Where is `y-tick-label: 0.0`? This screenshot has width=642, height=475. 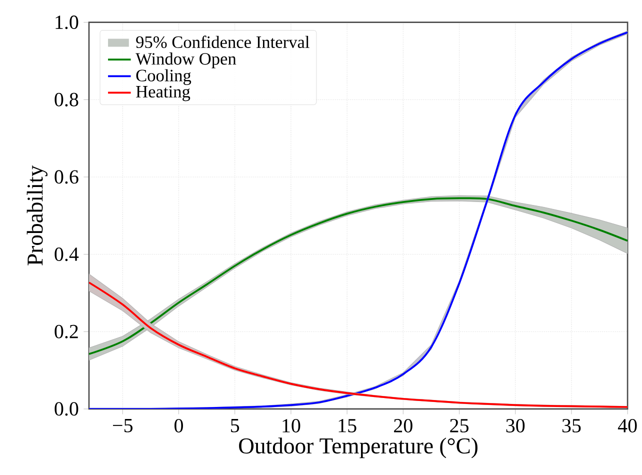 y-tick-label: 0.0 is located at coordinates (66, 409).